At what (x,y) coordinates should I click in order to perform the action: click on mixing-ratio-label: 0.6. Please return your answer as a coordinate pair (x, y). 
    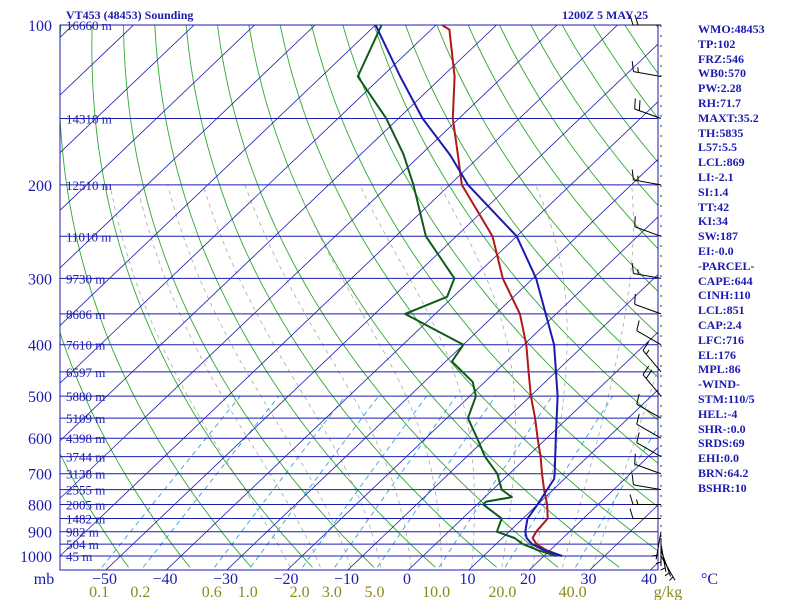
    Looking at the image, I should click on (212, 592).